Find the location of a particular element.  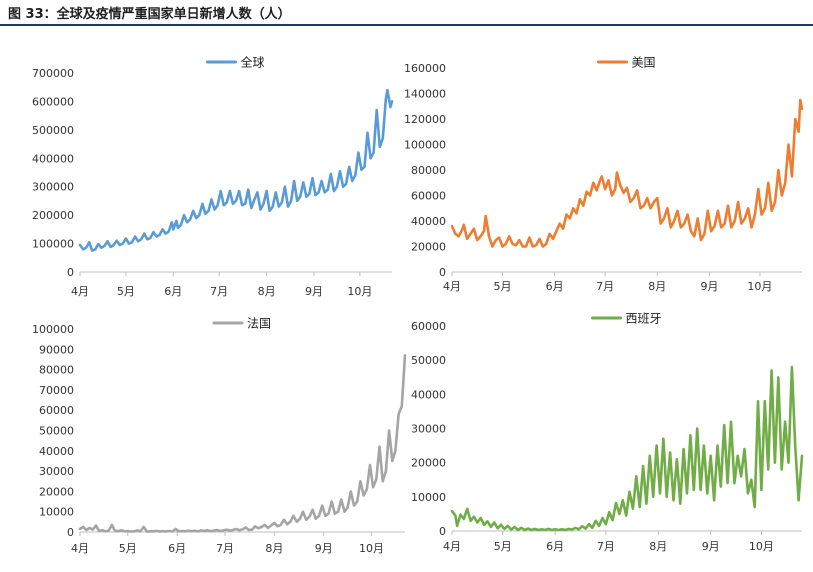

y-tick-label: 600000 is located at coordinates (53, 101).